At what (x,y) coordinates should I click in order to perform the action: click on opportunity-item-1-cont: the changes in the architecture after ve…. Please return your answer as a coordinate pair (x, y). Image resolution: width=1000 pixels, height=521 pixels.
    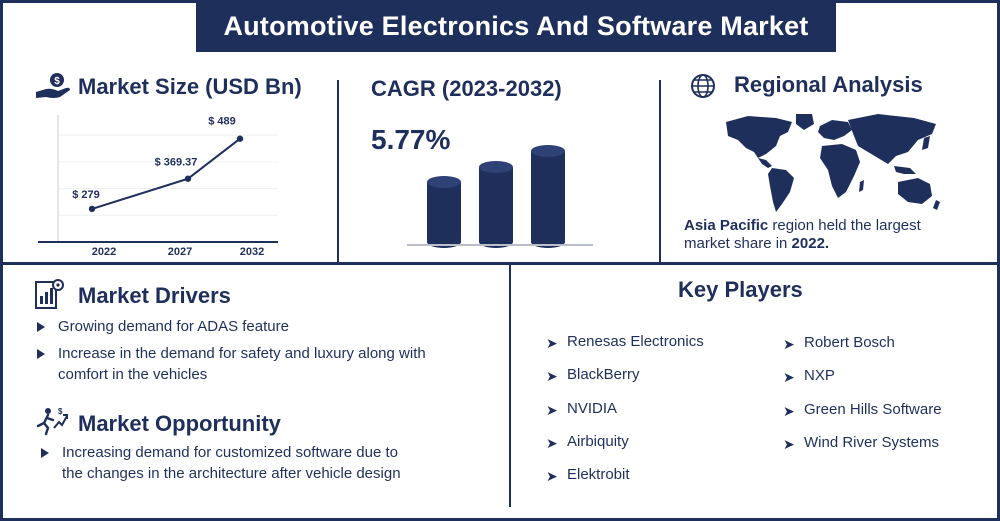
    Looking at the image, I should click on (231, 473).